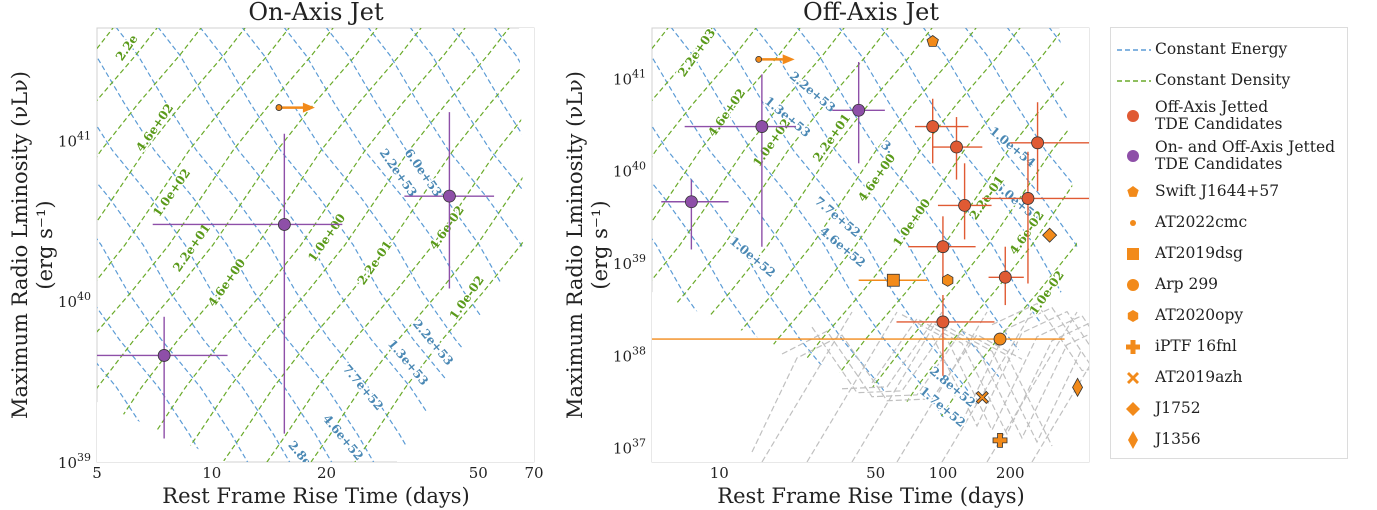  What do you see at coordinates (316, 13) in the screenshot?
I see `panel-title: On-Axis Jet` at bounding box center [316, 13].